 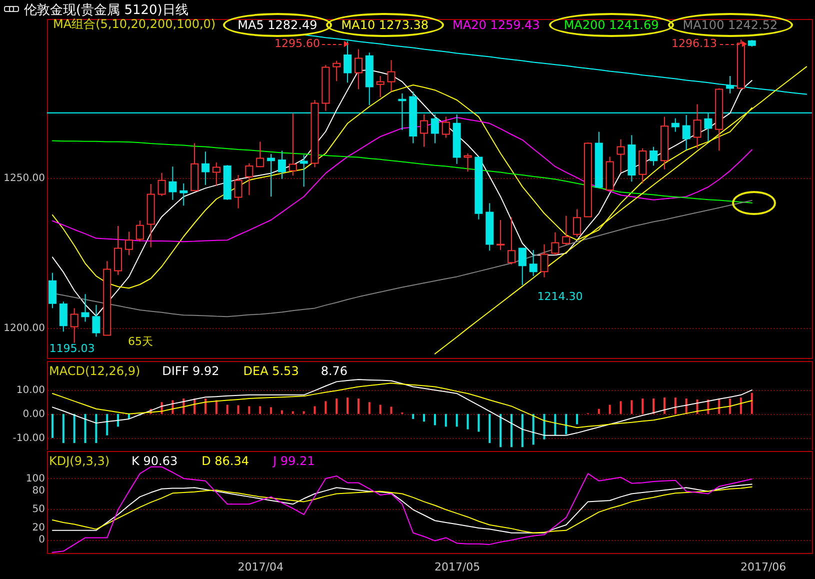 What do you see at coordinates (79, 461) in the screenshot?
I see `legend-title: KDJ(9,3,3)` at bounding box center [79, 461].